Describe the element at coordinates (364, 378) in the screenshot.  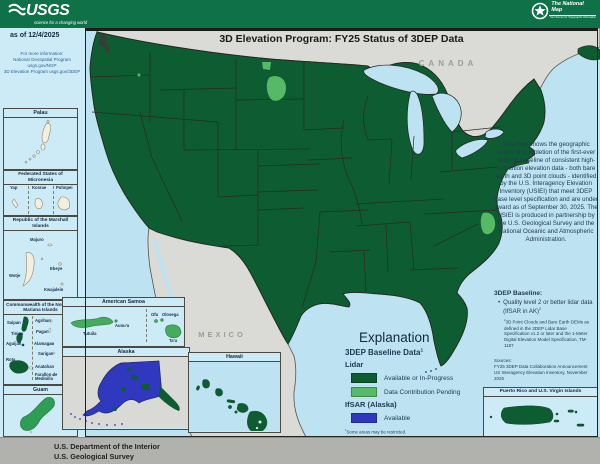
I see `swatch-lidar-available` at that location.